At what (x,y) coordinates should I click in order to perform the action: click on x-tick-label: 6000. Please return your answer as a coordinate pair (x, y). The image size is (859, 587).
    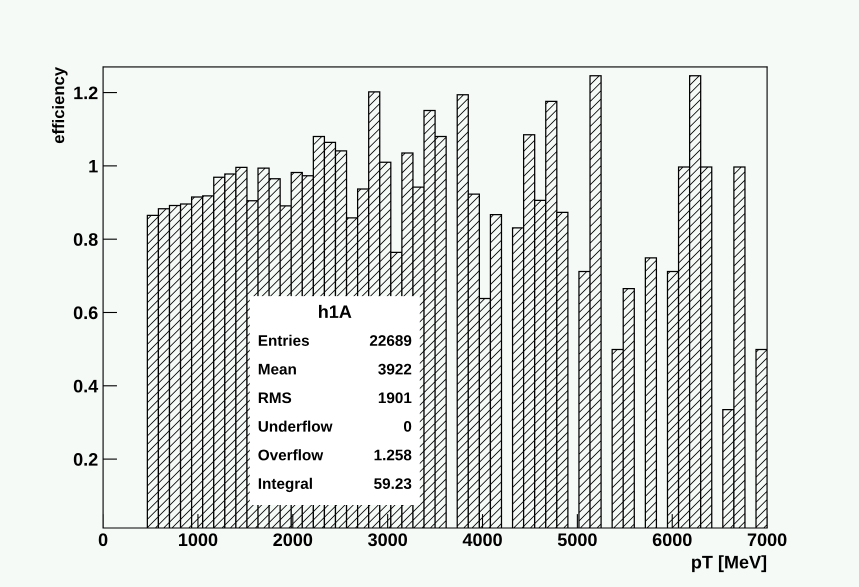
    Looking at the image, I should click on (672, 539).